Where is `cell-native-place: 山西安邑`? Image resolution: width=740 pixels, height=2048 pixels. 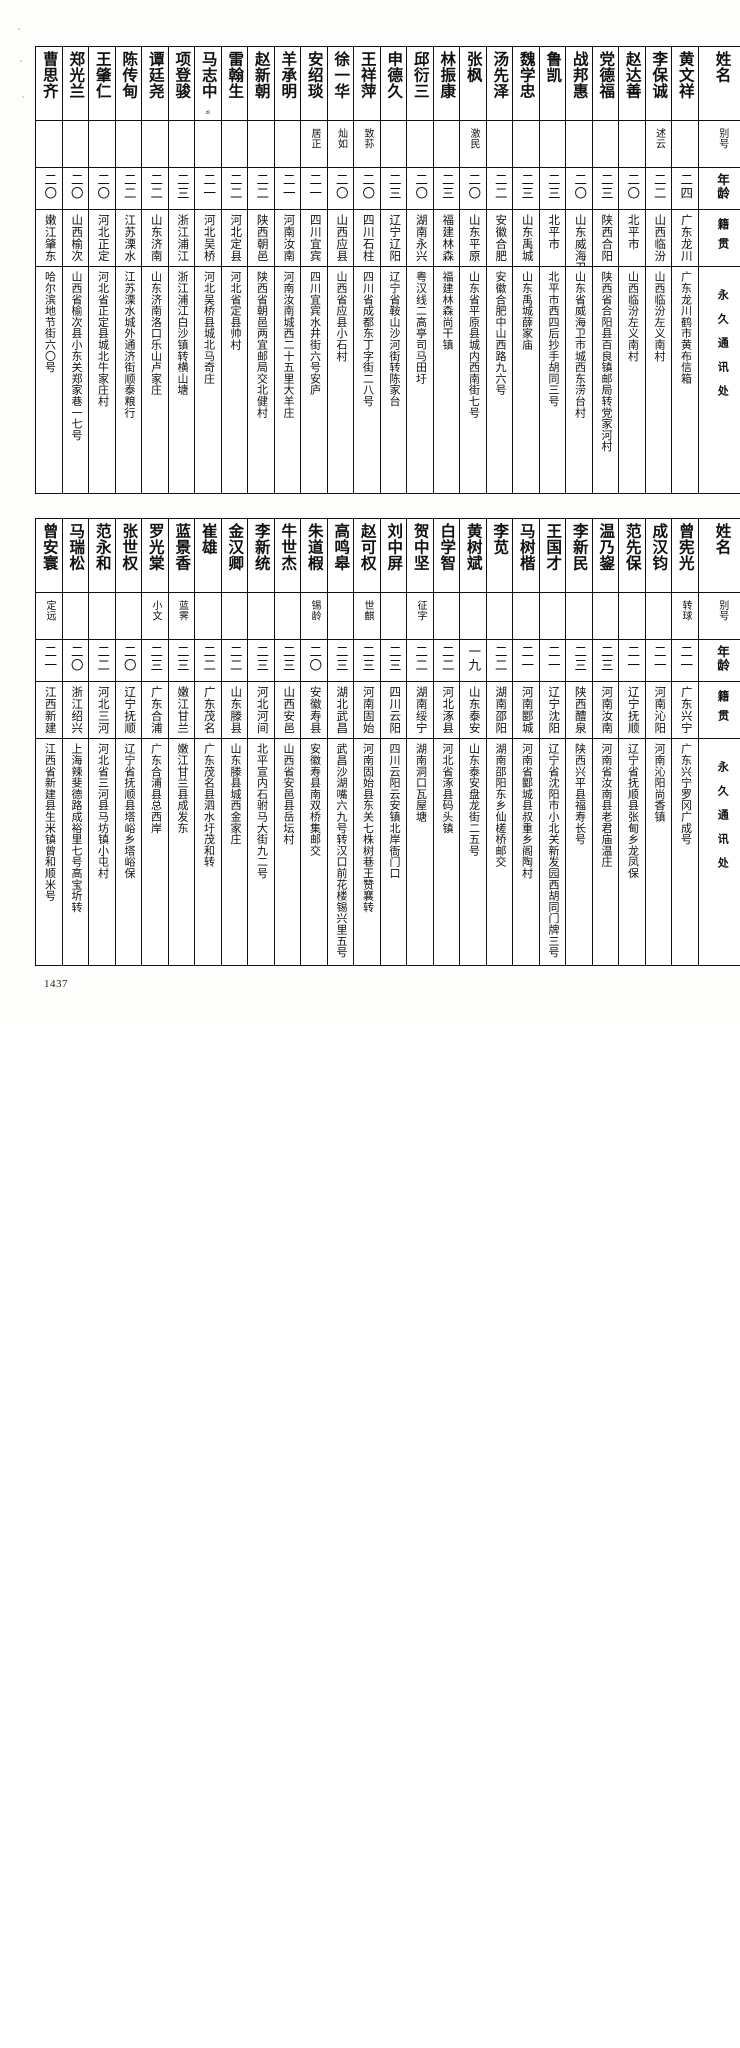
cell-native-place: 山西安邑 is located at coordinates (287, 710).